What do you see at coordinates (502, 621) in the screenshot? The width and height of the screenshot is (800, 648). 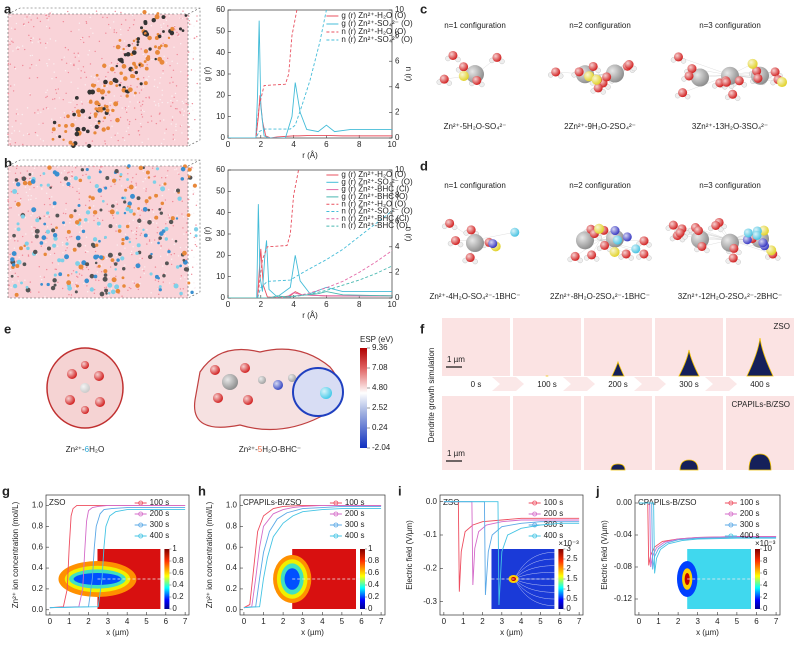 I see `x-tick-label: 3` at bounding box center [502, 621].